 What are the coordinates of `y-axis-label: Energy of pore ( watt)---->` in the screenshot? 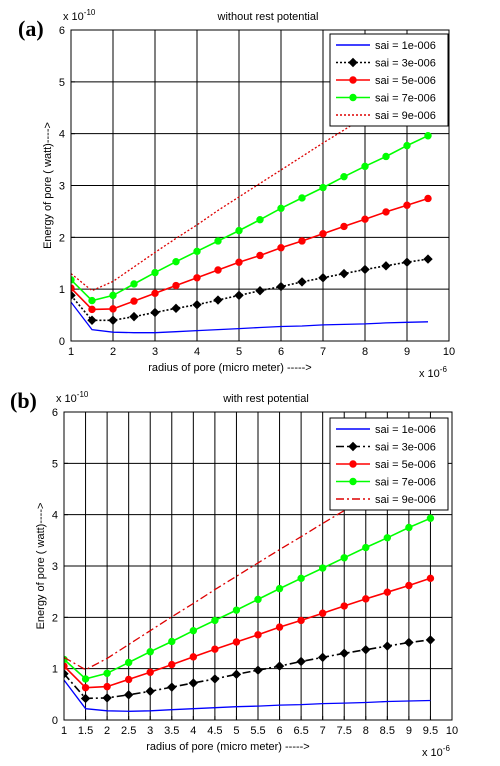 It's located at (41, 566).